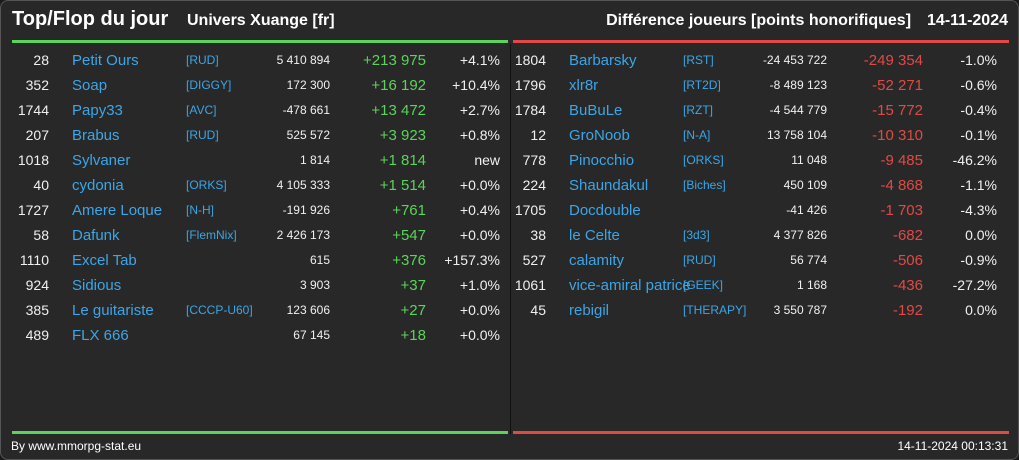 The image size is (1019, 460). Describe the element at coordinates (757, 85) in the screenshot. I see `table-row: 1796 xlr8r [RT2D] -8 489 123 -52 271 -0.6%` at that location.